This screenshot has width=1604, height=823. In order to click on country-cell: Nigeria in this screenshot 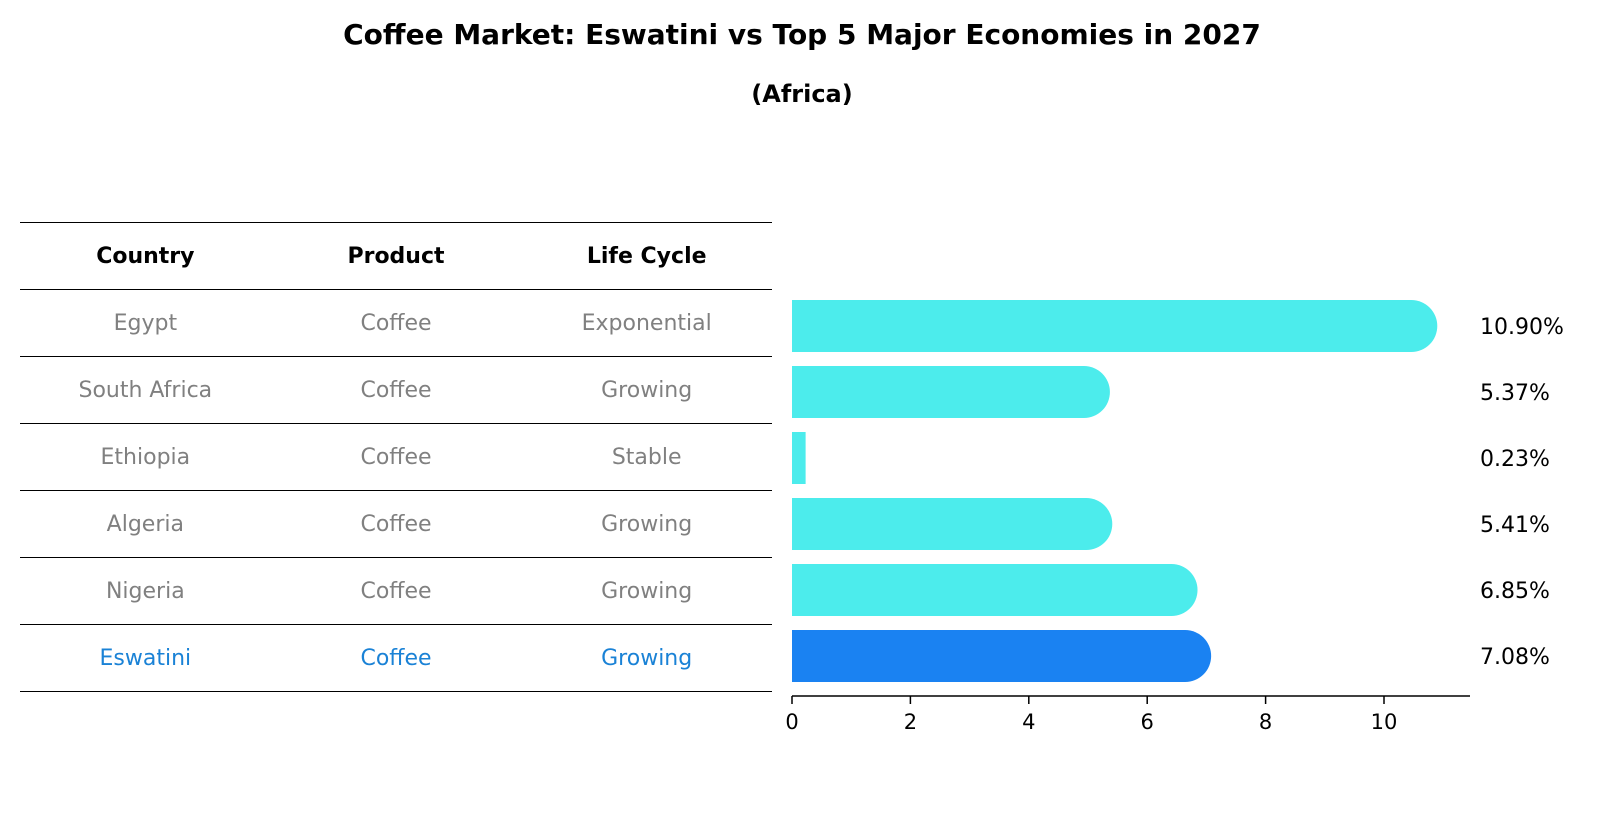, I will do `click(145, 591)`.